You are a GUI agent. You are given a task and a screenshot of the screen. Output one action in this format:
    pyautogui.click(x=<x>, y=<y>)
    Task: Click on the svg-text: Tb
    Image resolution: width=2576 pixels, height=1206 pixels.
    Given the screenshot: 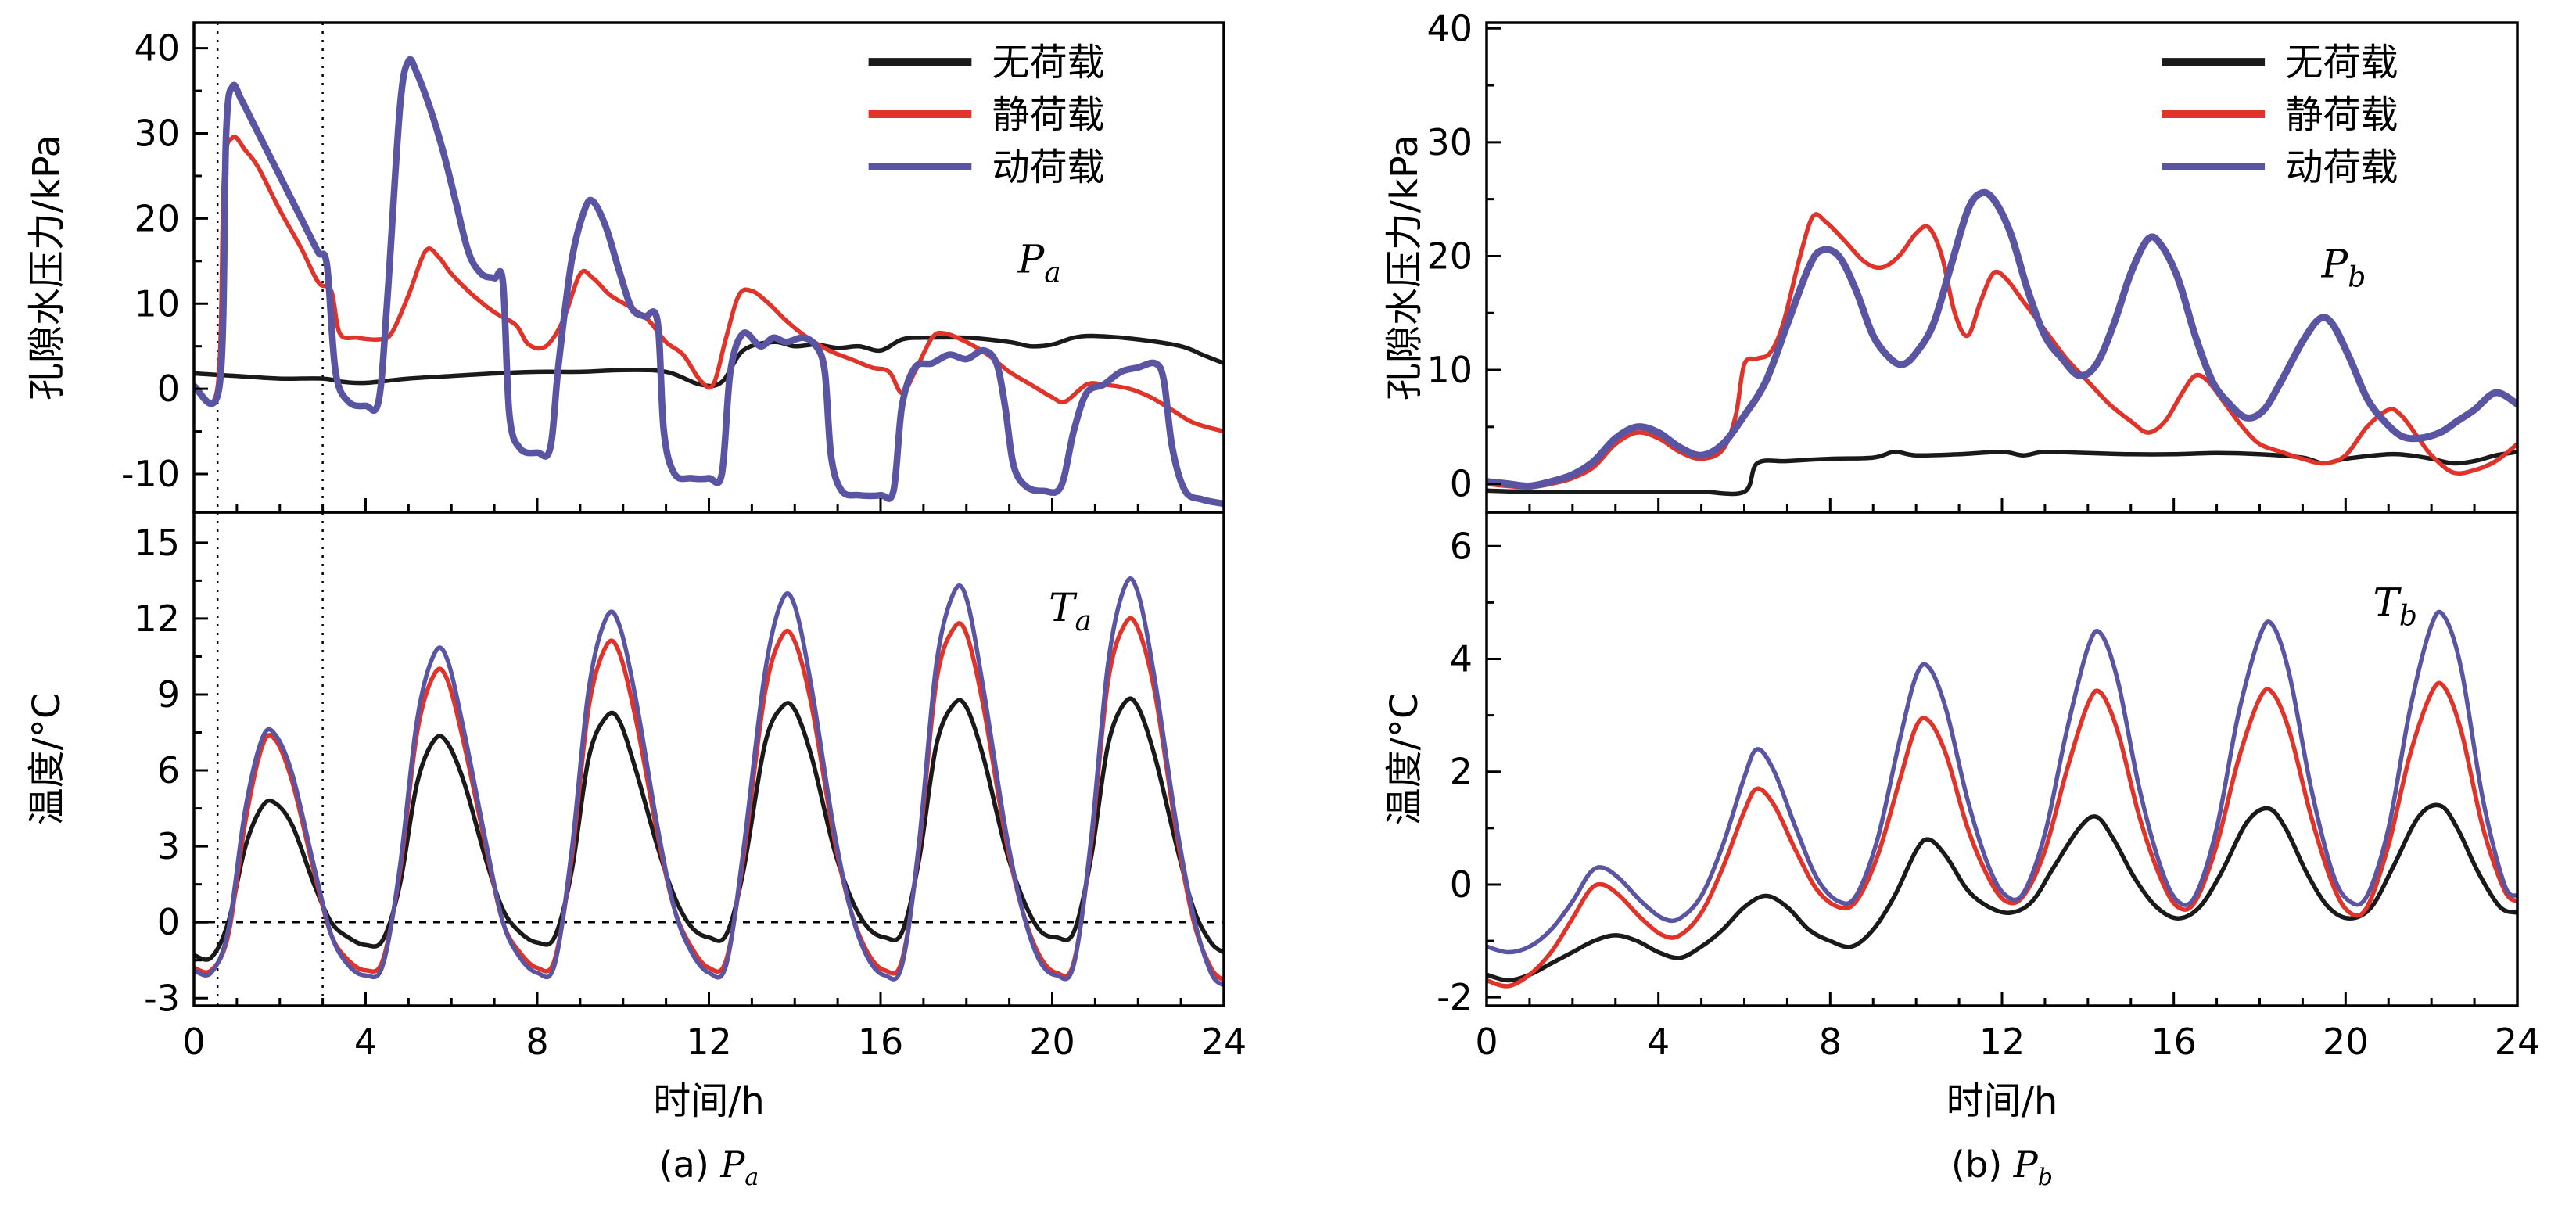 What is the action you would take?
    pyautogui.click(x=2394, y=606)
    